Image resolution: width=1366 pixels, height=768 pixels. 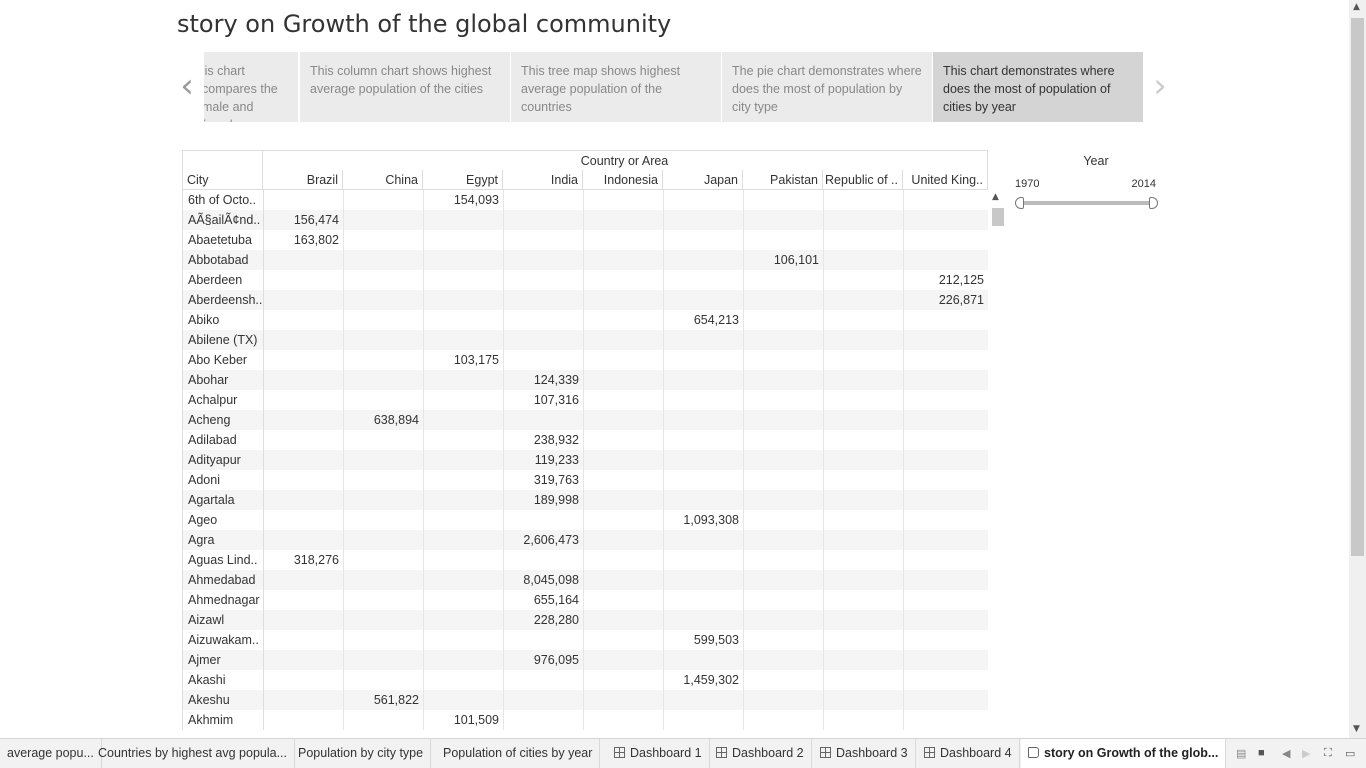 What do you see at coordinates (1357, 370) in the screenshot?
I see `page-scrollbar: ▲ ▼` at bounding box center [1357, 370].